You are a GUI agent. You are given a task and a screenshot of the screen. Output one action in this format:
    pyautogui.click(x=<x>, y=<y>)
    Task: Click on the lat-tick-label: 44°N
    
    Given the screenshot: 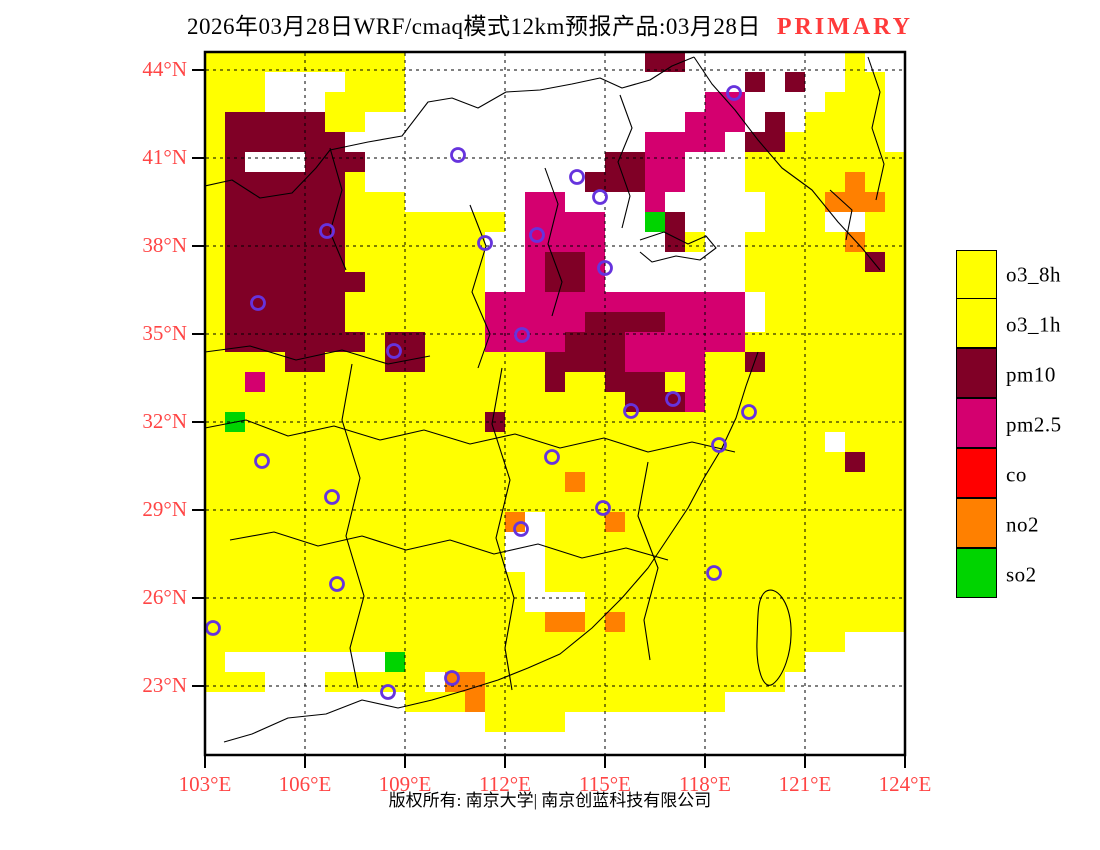 What is the action you would take?
    pyautogui.click(x=164, y=69)
    